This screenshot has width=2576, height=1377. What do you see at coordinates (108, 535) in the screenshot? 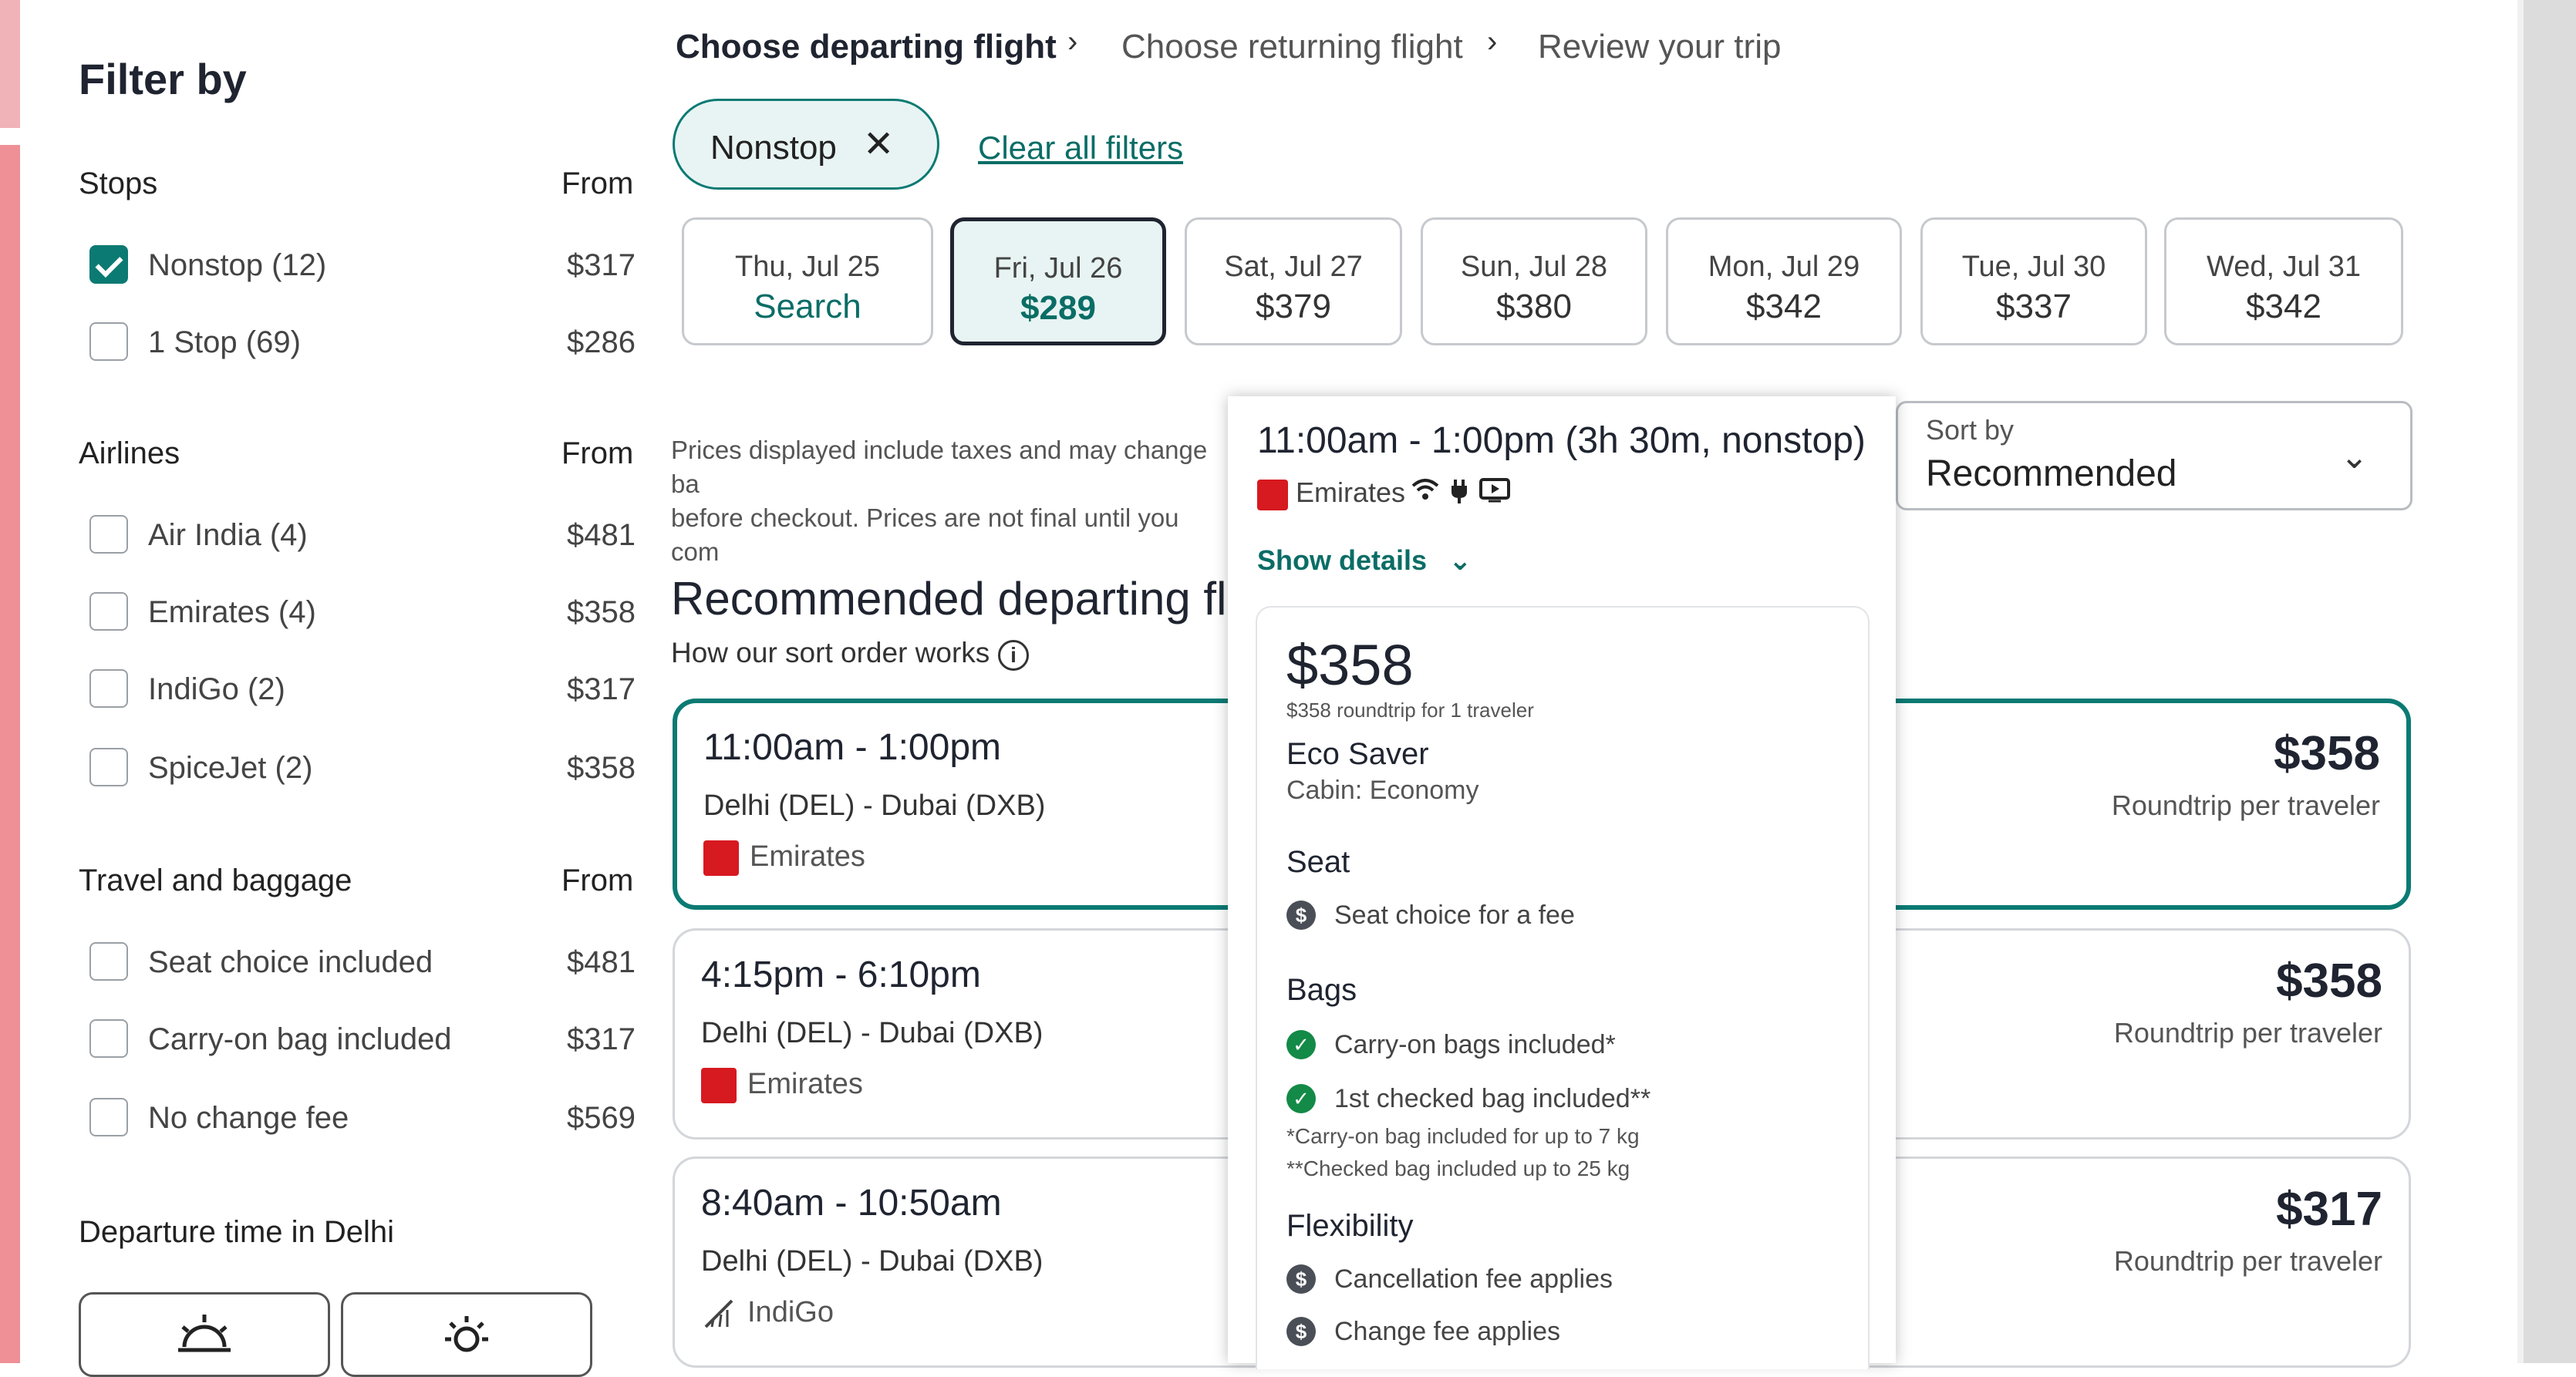
I see `air-india-checkbox` at bounding box center [108, 535].